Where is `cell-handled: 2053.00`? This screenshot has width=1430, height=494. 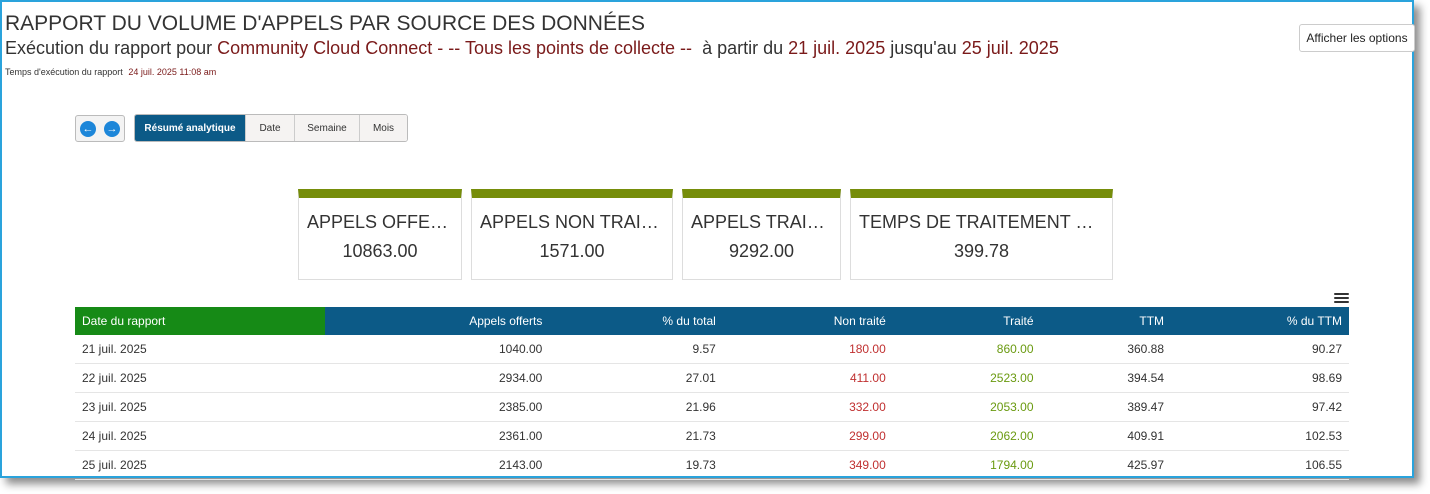 cell-handled: 2053.00 is located at coordinates (966, 407).